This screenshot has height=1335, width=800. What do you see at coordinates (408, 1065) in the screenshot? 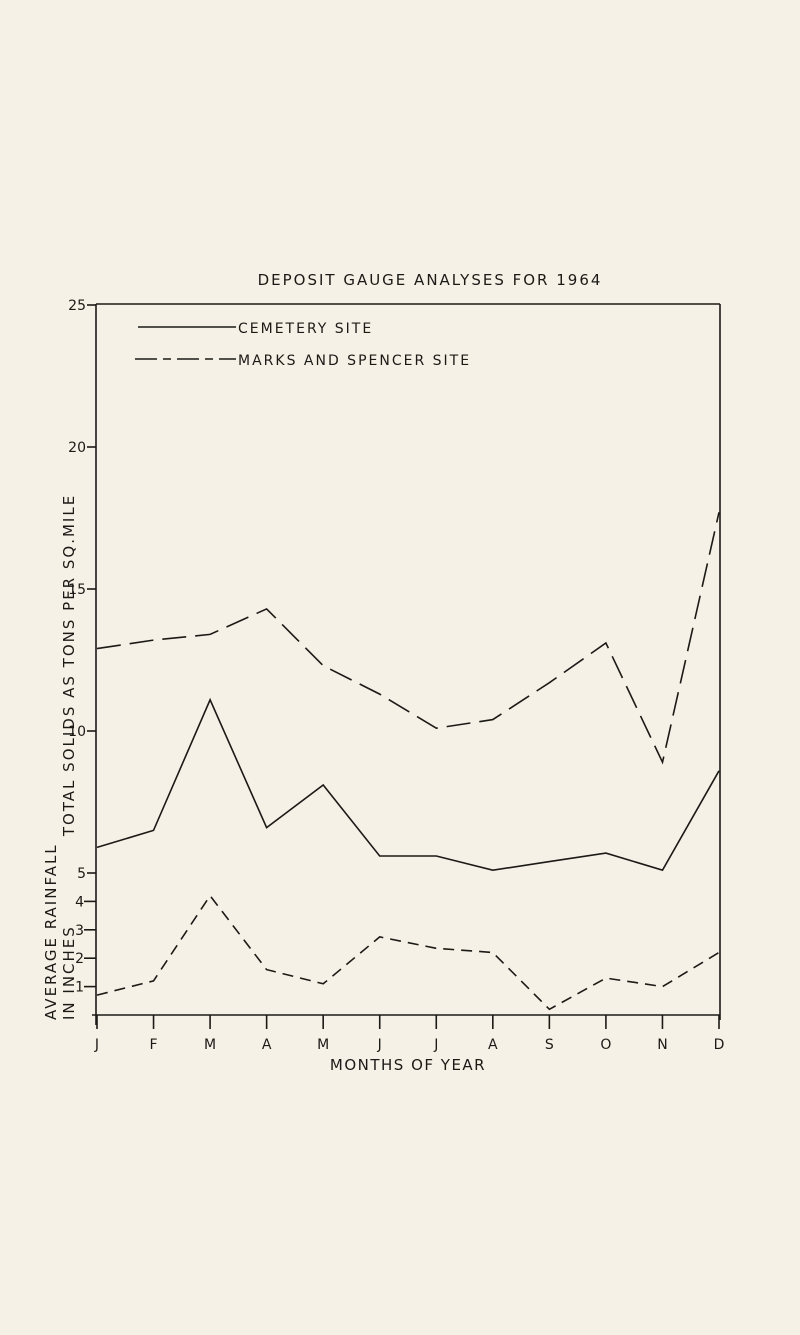
I see `x-axis-label: MONTHS OF YEAR` at bounding box center [408, 1065].